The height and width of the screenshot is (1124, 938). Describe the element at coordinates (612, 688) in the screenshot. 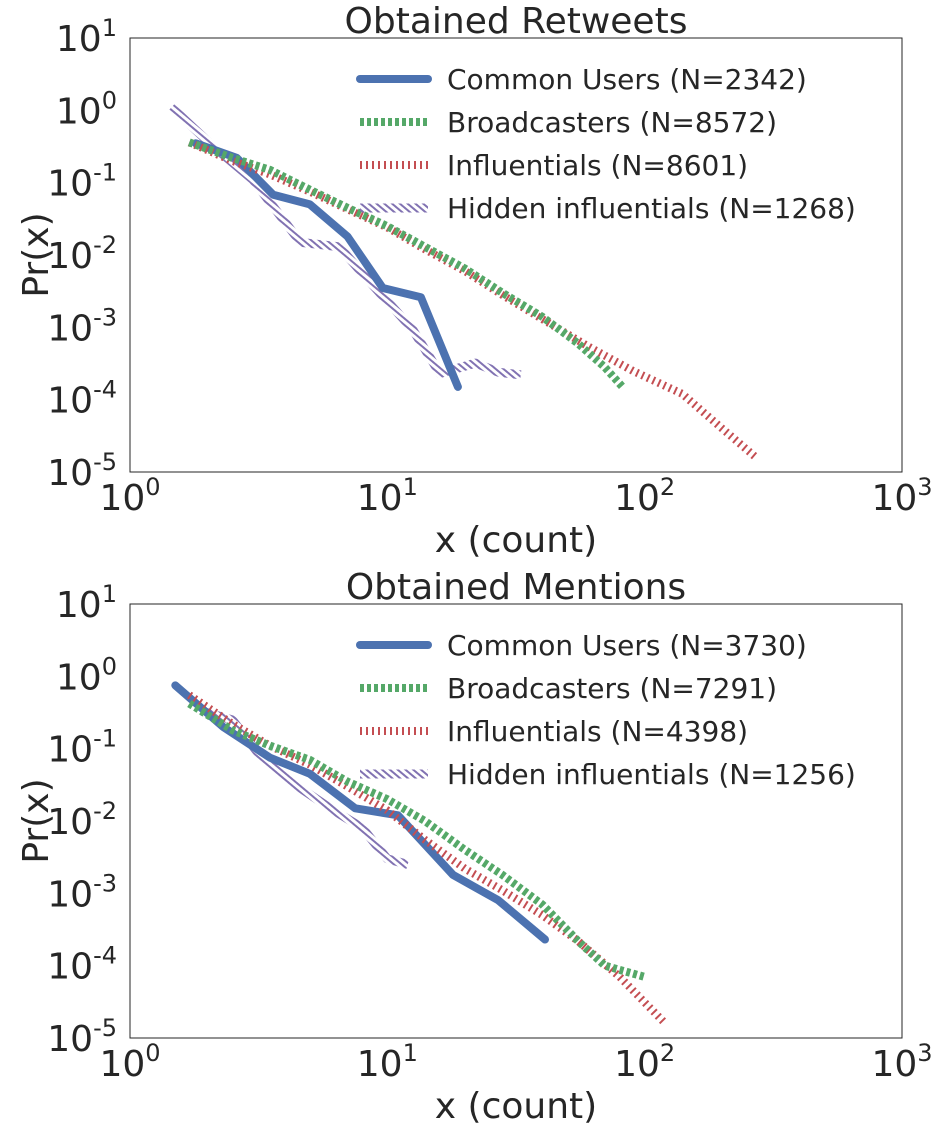

I see `legend-label: Broadcasters (N=7291)` at that location.